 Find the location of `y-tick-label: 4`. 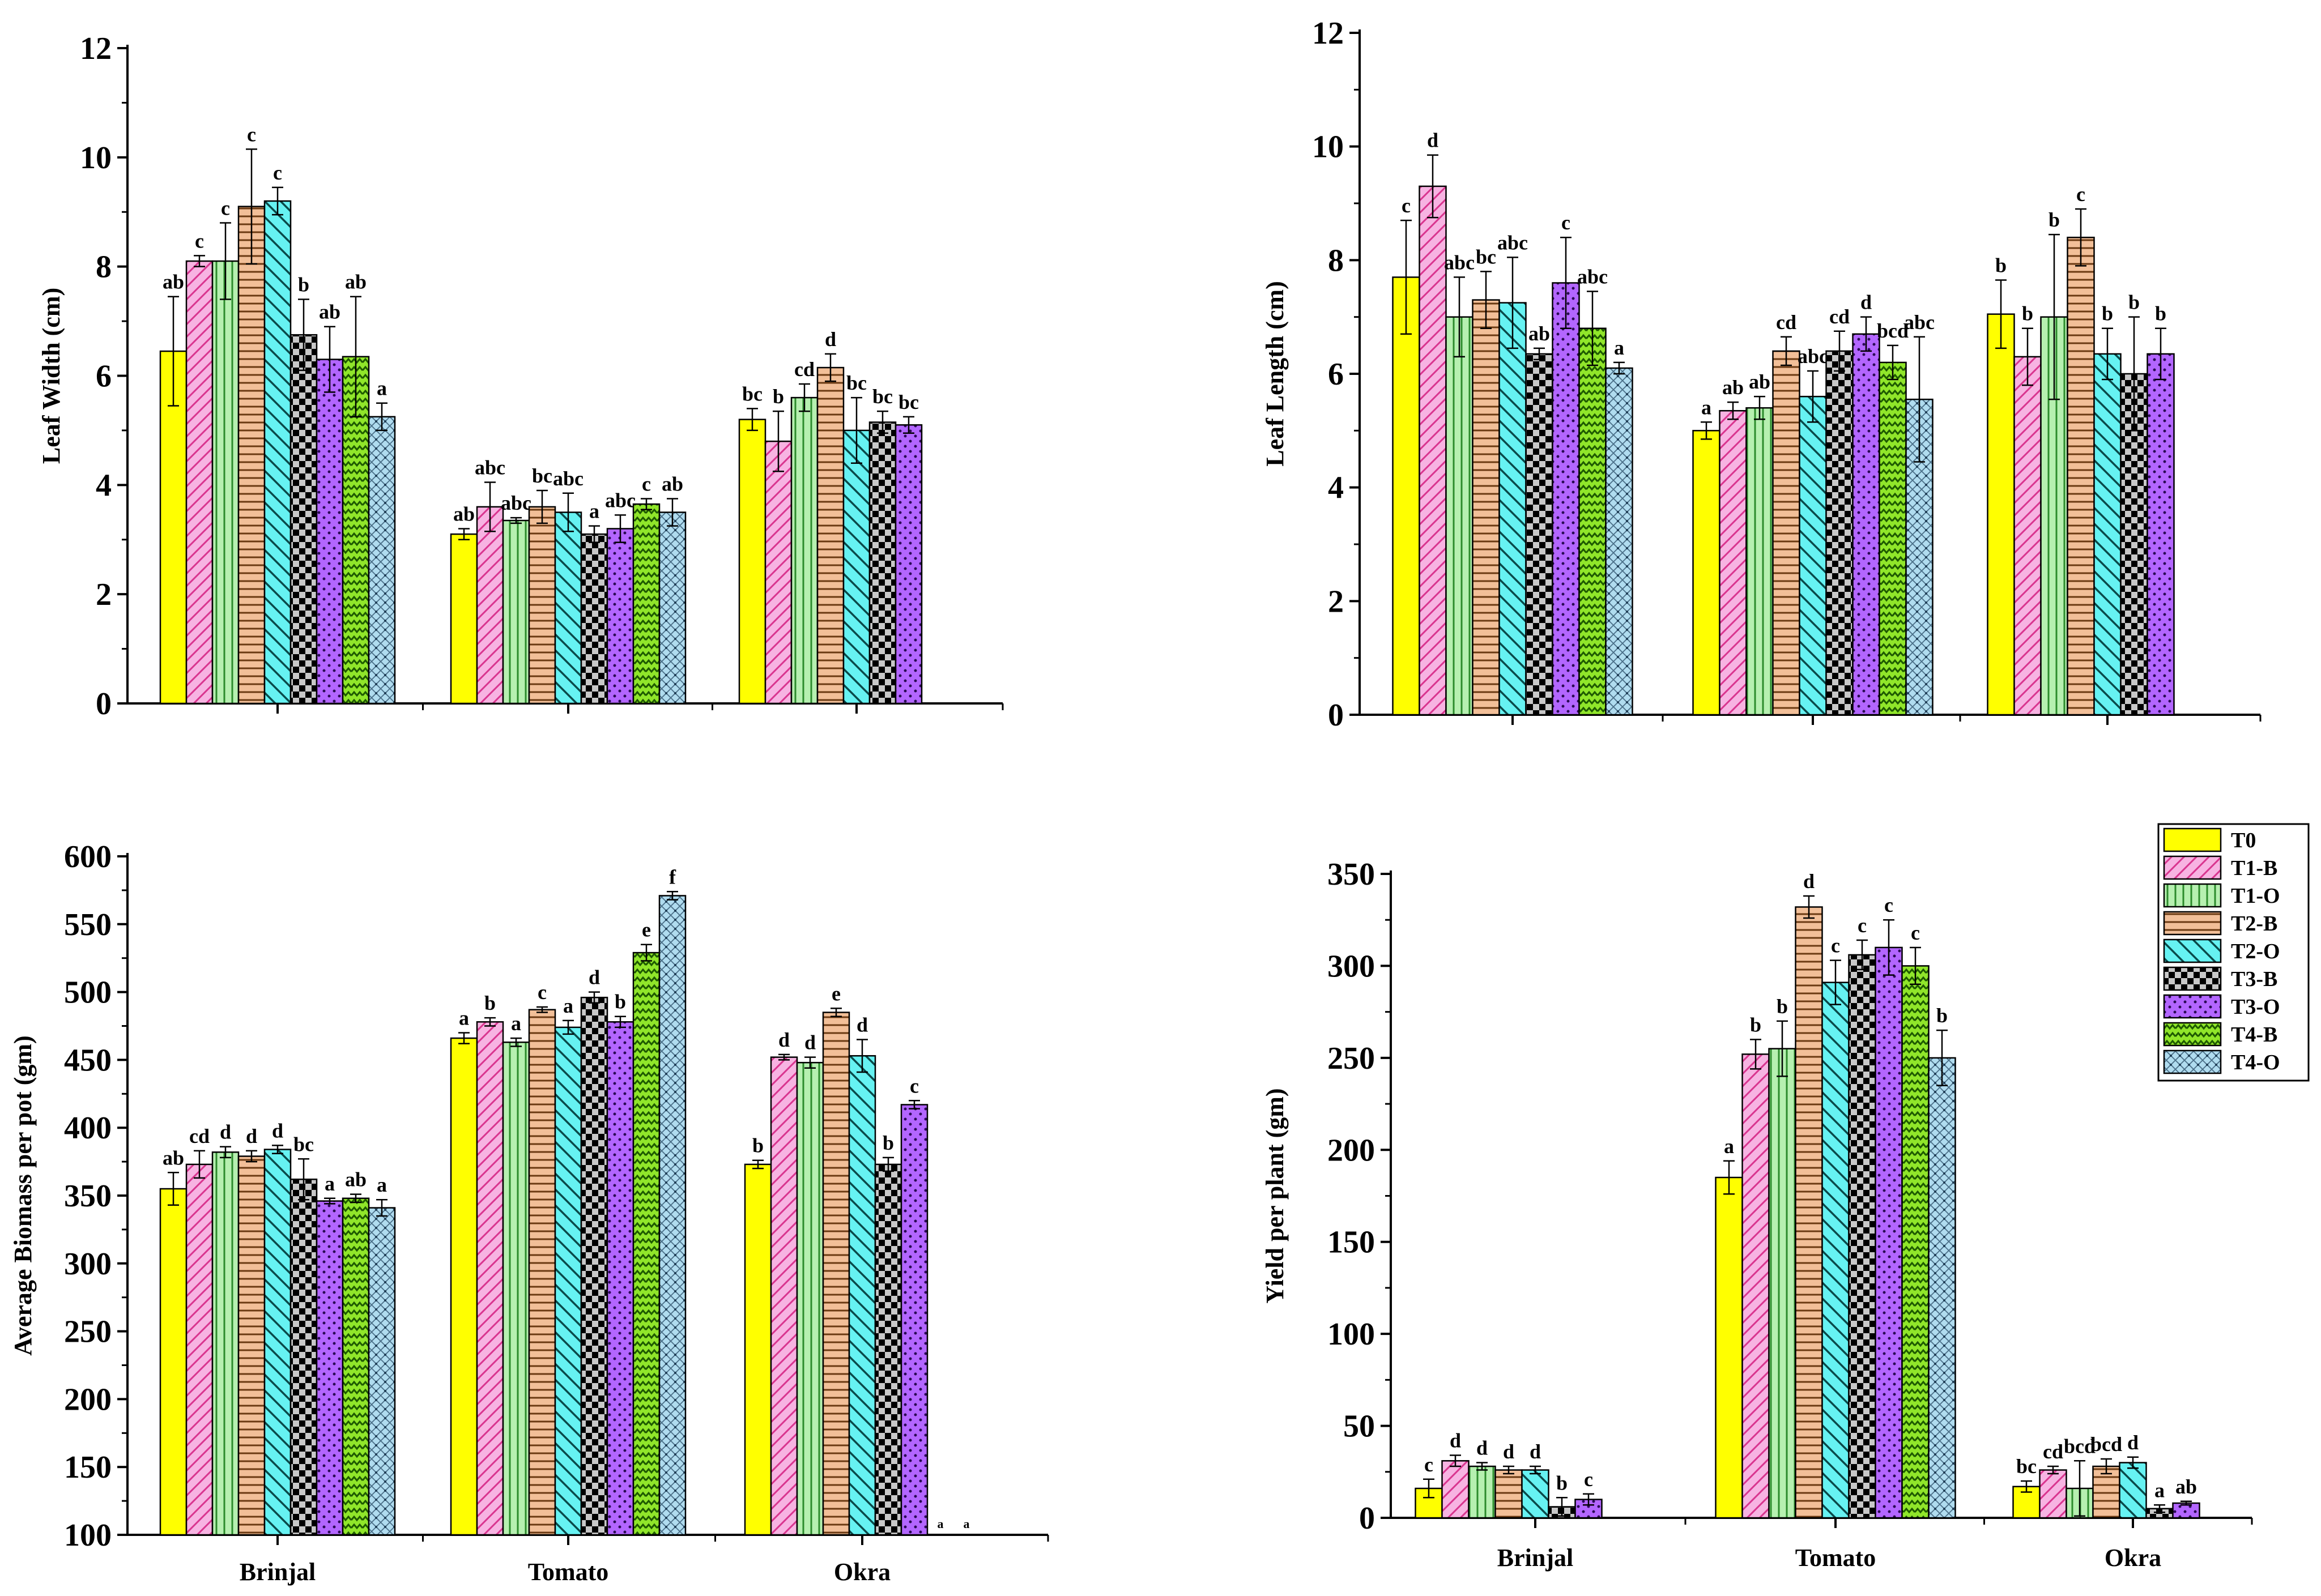

y-tick-label: 4 is located at coordinates (104, 486).